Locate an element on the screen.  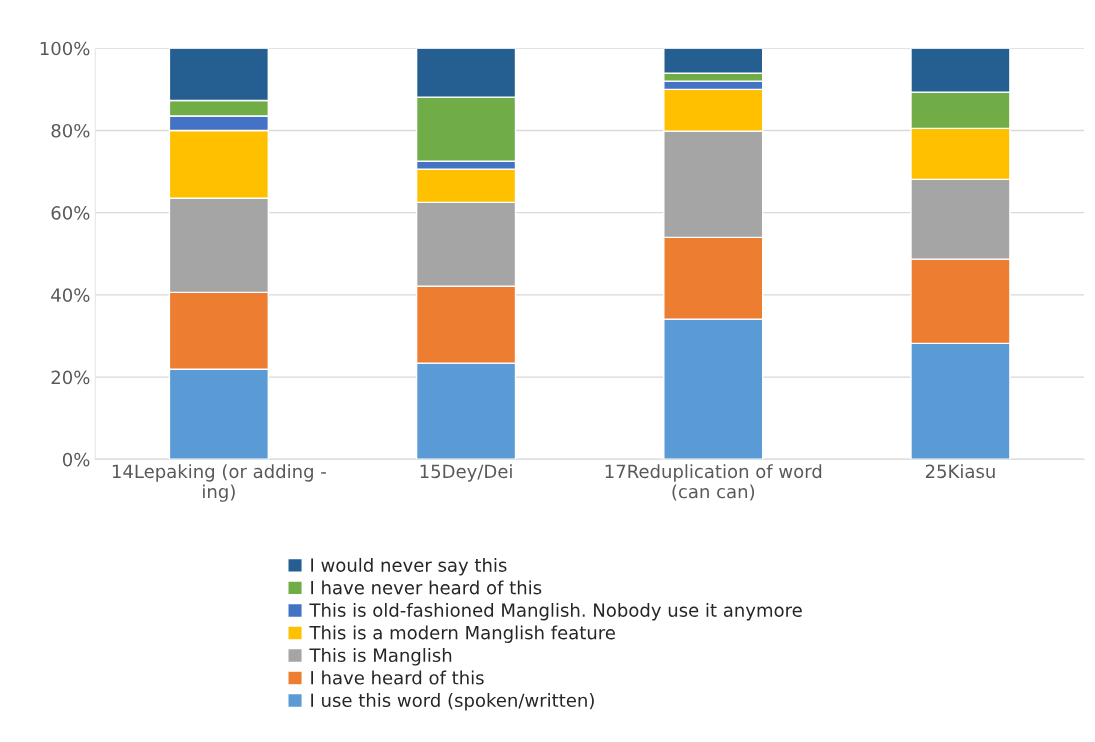
y-tick-label: 60% is located at coordinates (70, 213).